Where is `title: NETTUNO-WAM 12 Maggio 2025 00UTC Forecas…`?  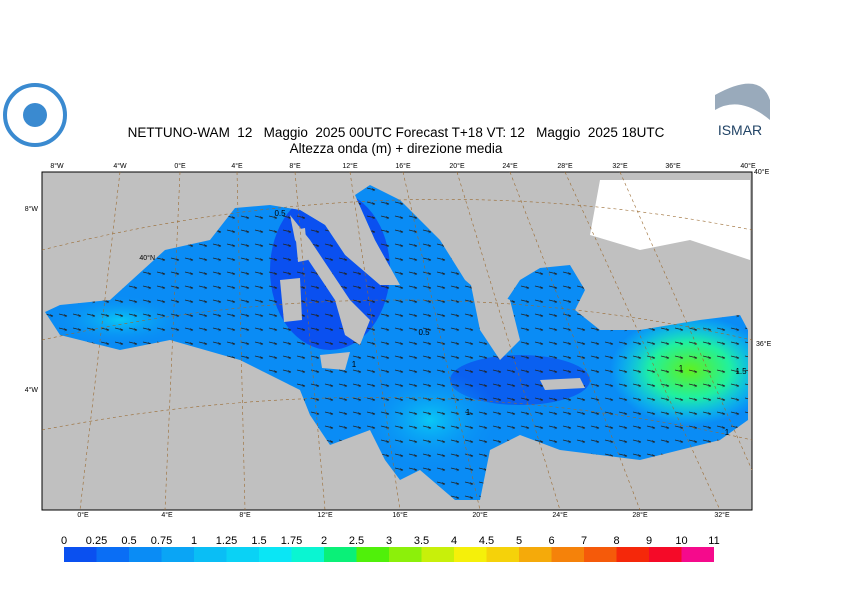
title: NETTUNO-WAM 12 Maggio 2025 00UTC Forecas… is located at coordinates (396, 132).